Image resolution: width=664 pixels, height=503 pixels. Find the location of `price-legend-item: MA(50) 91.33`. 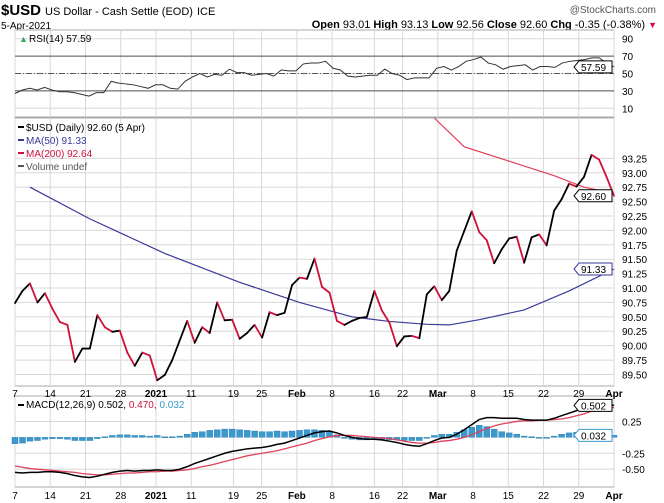

price-legend-item: MA(50) 91.33 is located at coordinates (56, 141).